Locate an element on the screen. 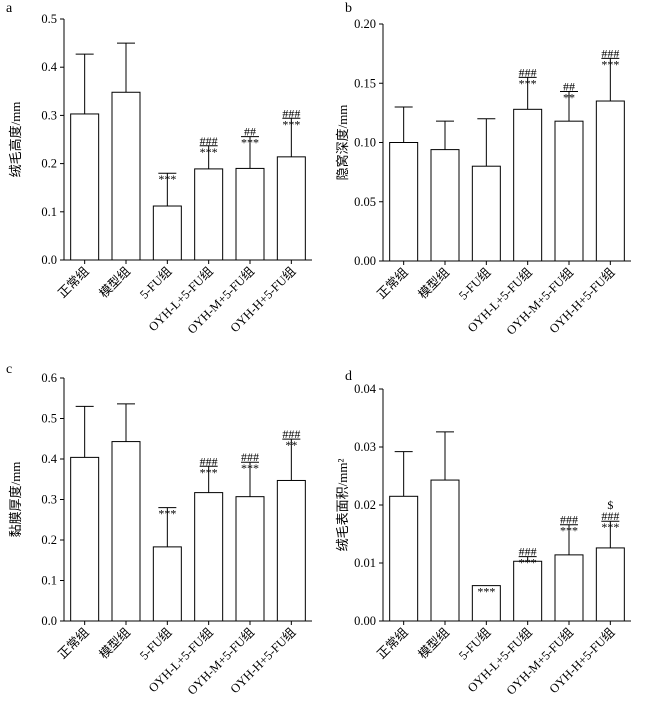 This screenshot has width=650, height=711. panel-a-ytick-label: 0.0 is located at coordinates (49, 260).